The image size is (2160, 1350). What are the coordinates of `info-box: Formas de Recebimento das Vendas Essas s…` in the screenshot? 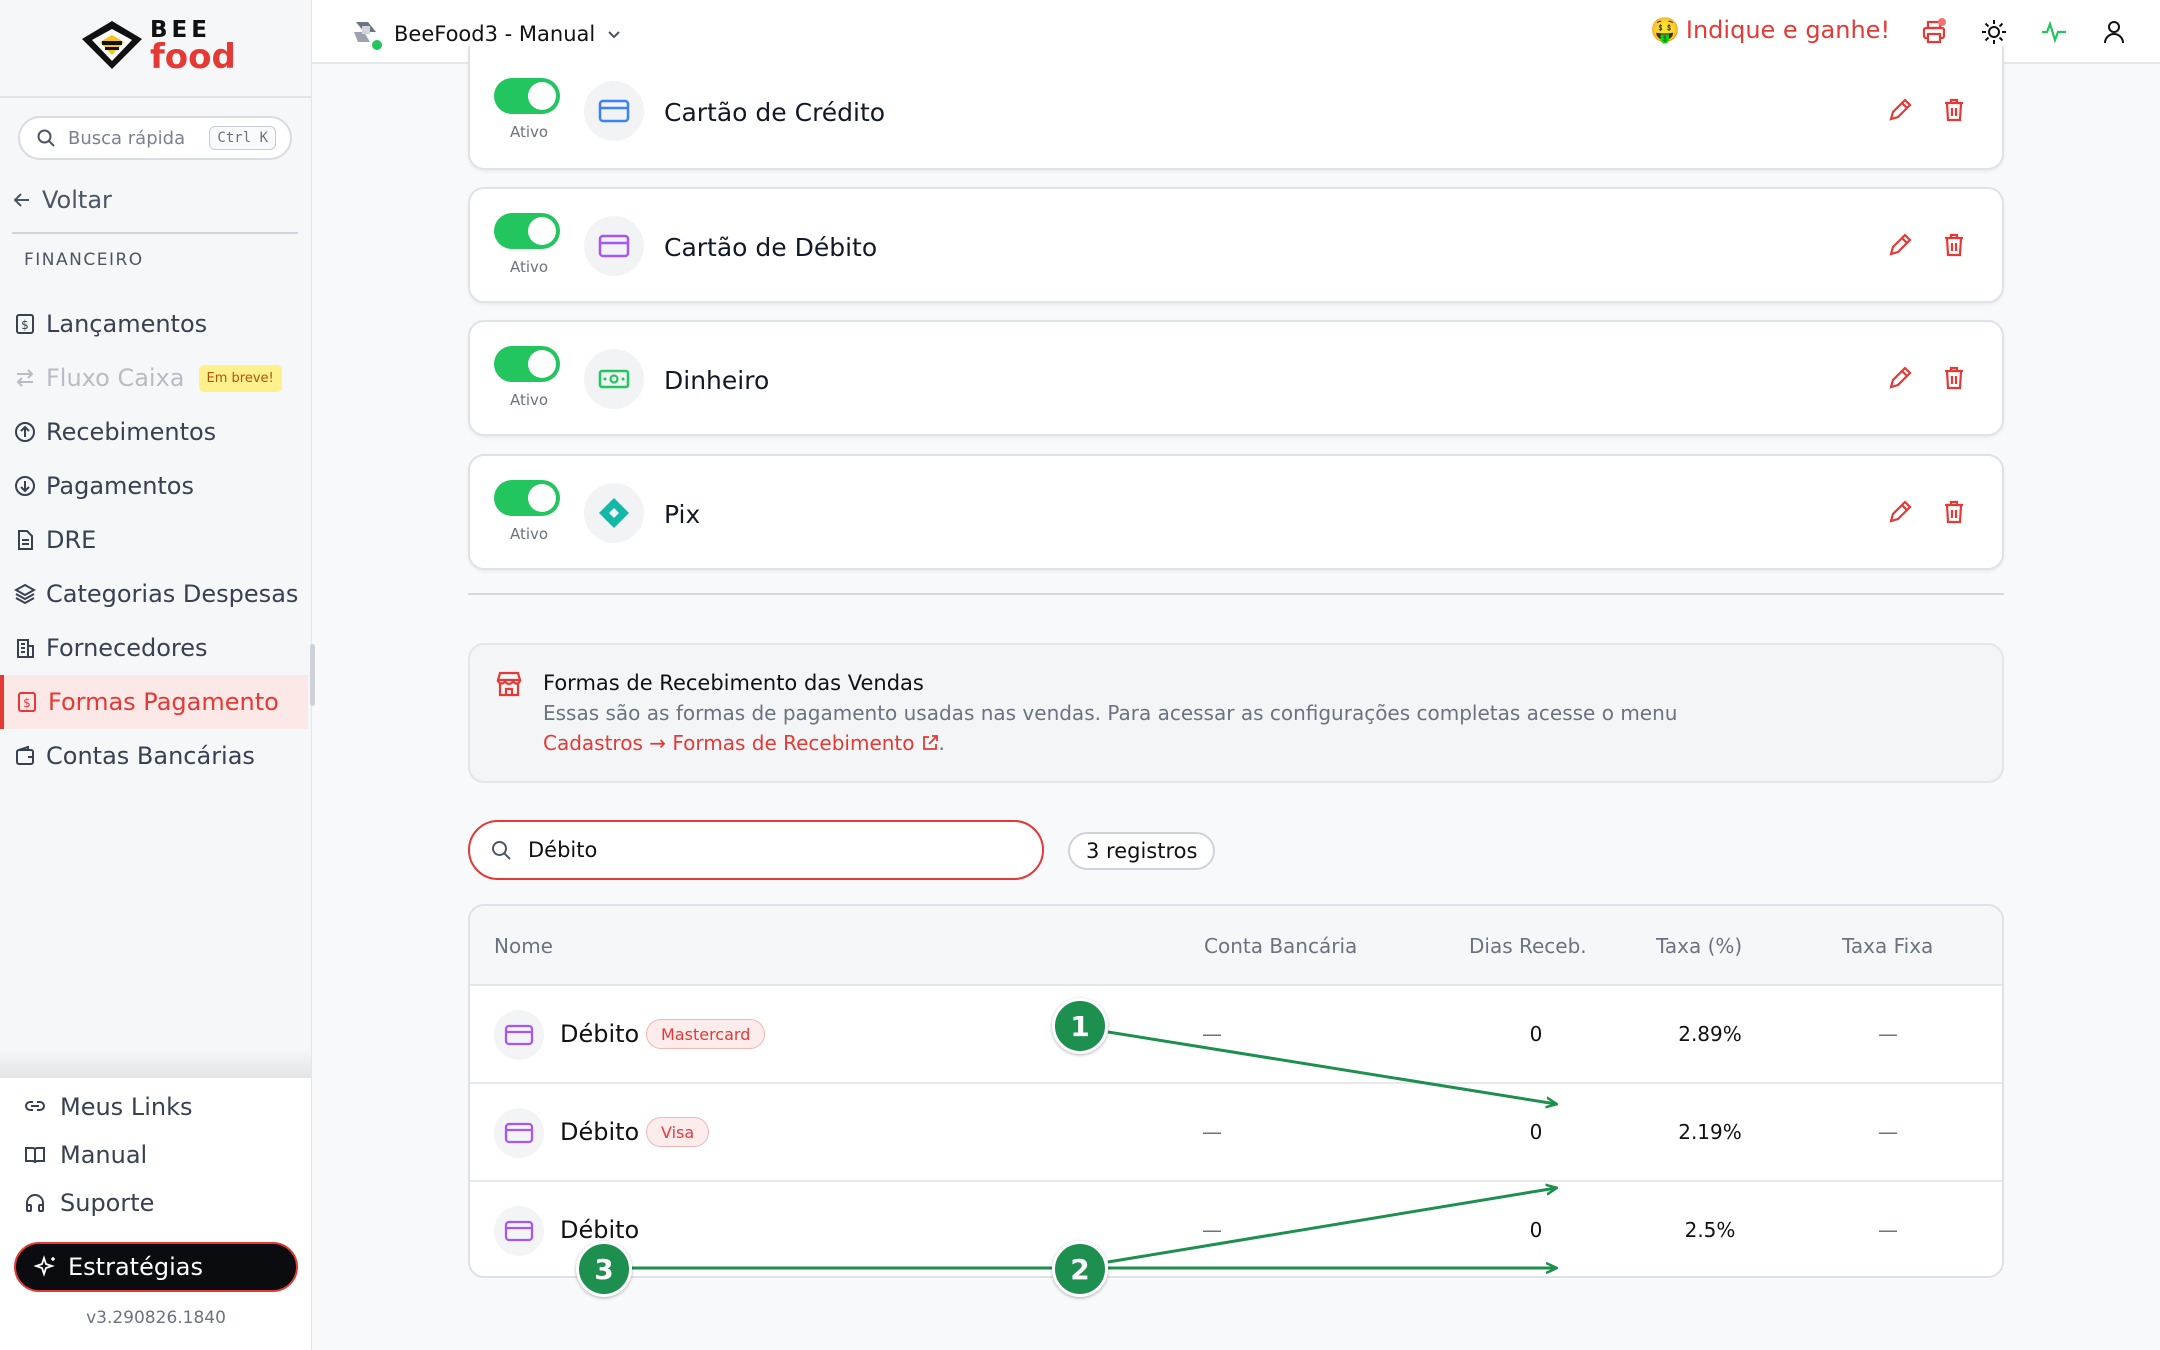 It's located at (1236, 713).